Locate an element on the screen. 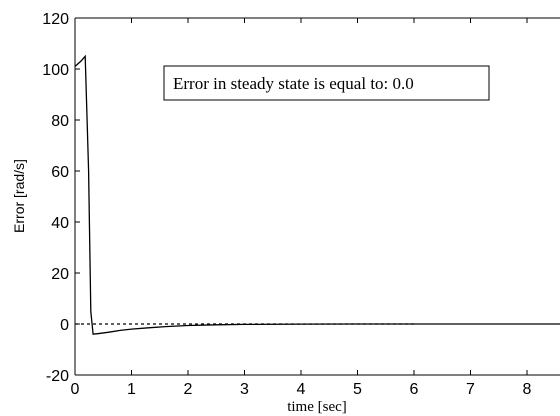 The width and height of the screenshot is (560, 416). y-tick-label: 0 is located at coordinates (64, 325).